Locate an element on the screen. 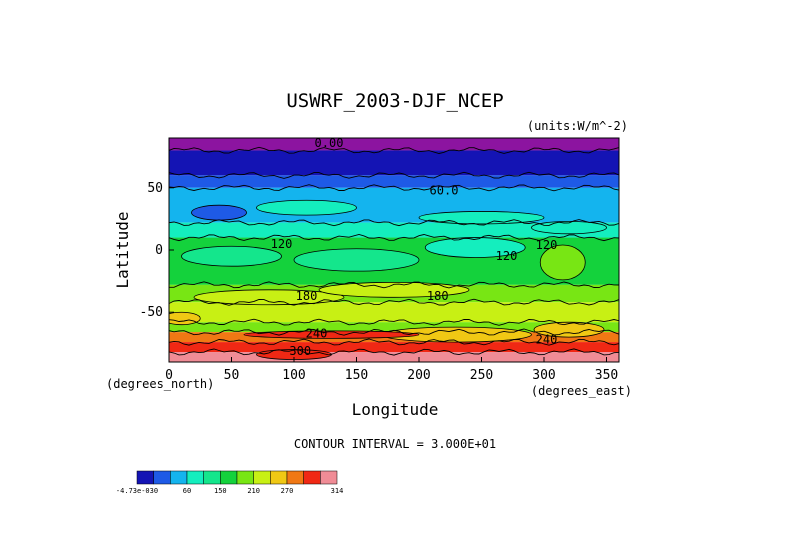 This screenshot has height=558, width=789. y-tick-label: 50 is located at coordinates (155, 188).